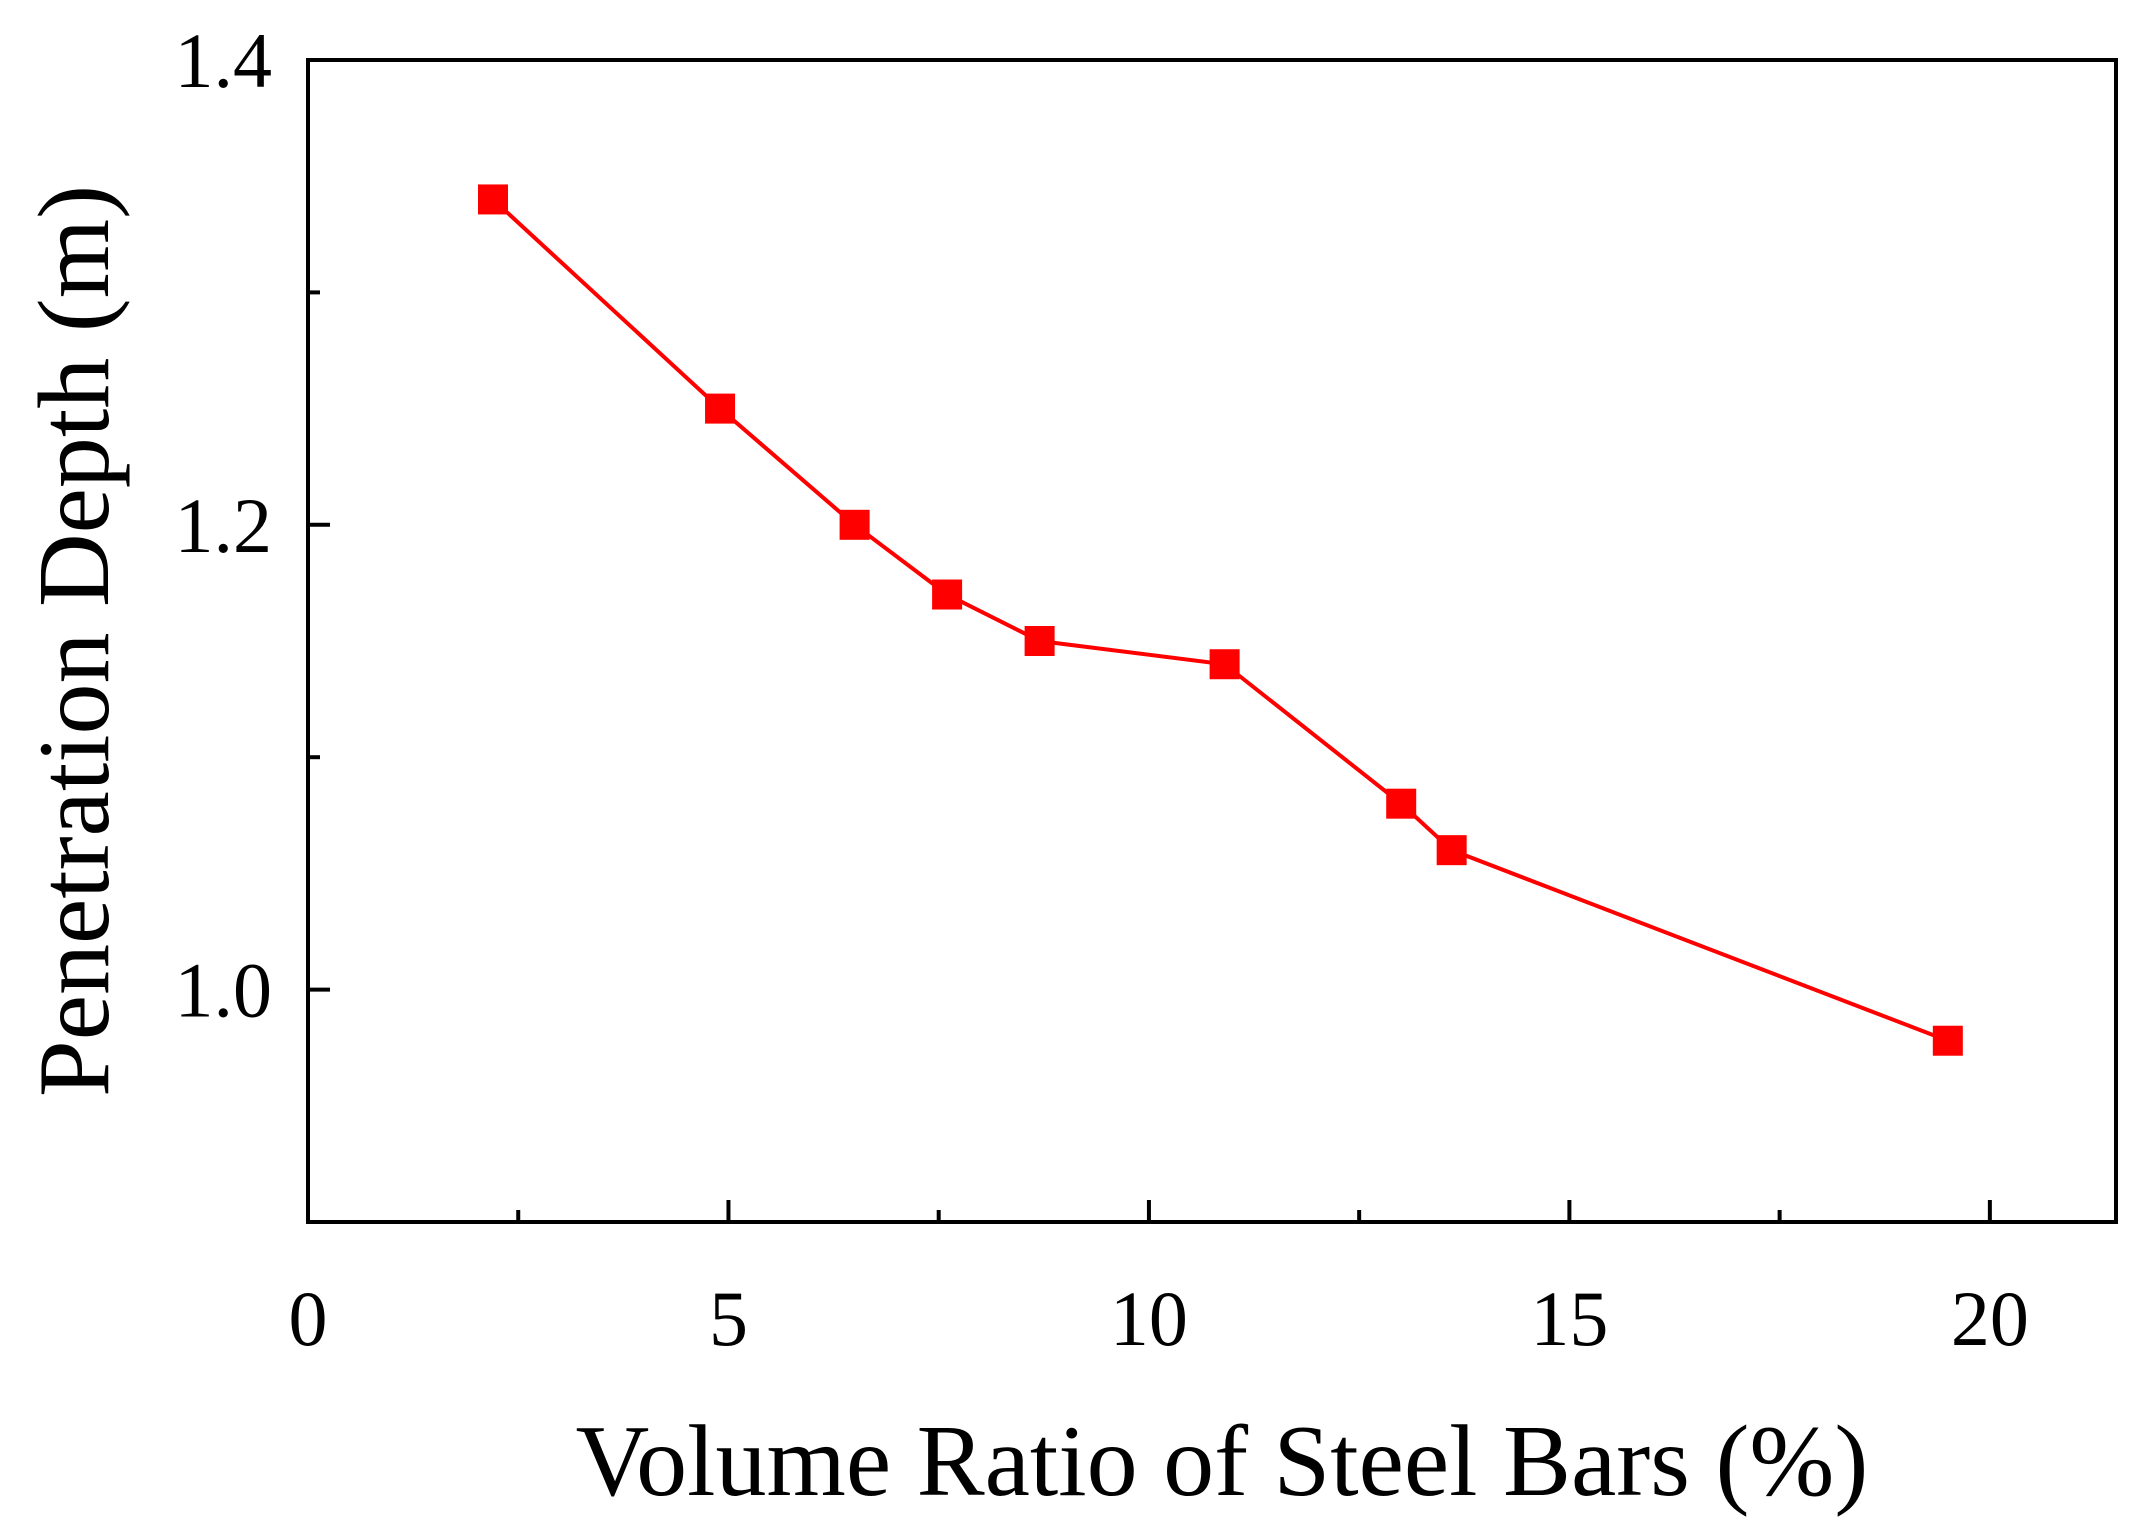  Describe the element at coordinates (308, 1318) in the screenshot. I see `x-tick-label: 0` at that location.